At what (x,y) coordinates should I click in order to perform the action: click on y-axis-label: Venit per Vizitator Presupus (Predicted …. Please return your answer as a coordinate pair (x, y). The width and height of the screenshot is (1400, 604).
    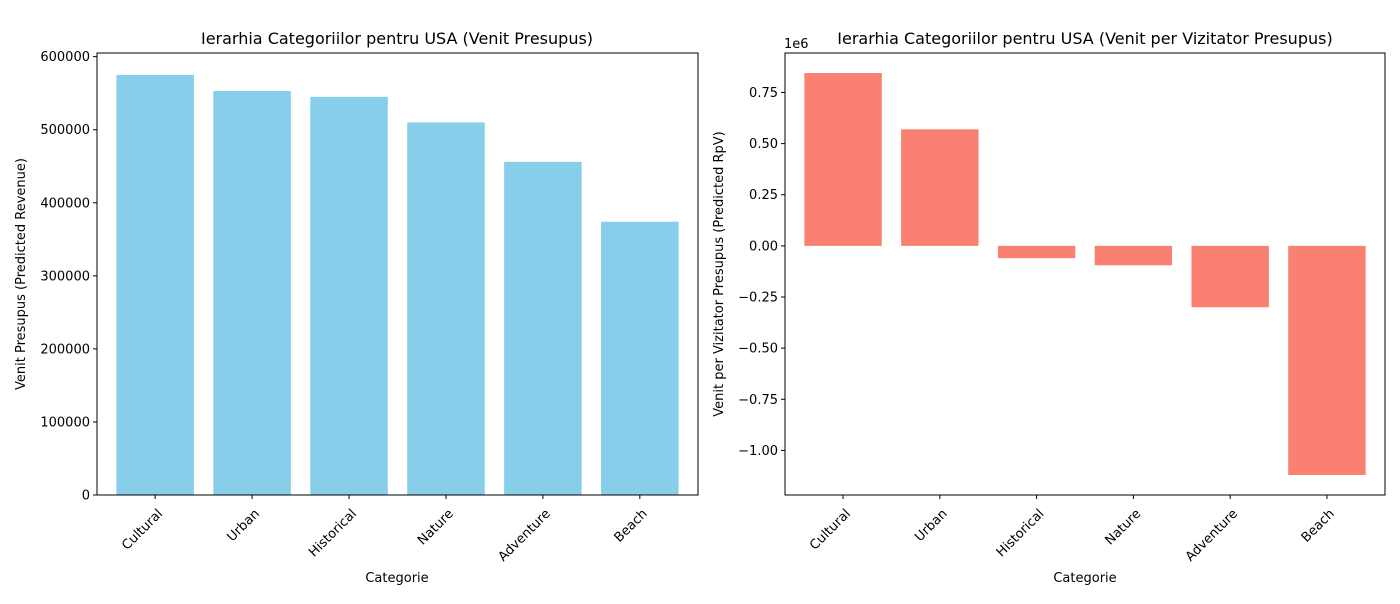
    Looking at the image, I should click on (719, 274).